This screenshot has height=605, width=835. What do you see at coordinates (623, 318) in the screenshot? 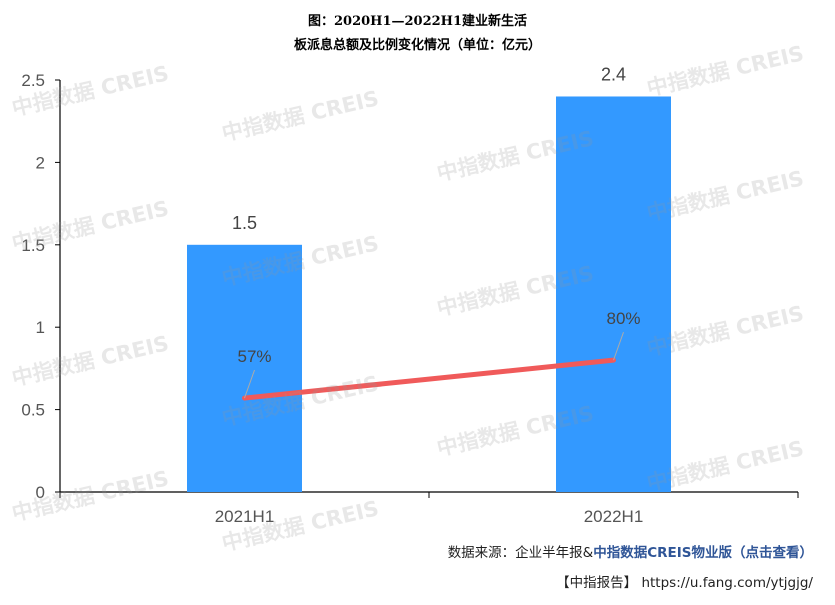
I see `ratio-value-label: 80%` at bounding box center [623, 318].